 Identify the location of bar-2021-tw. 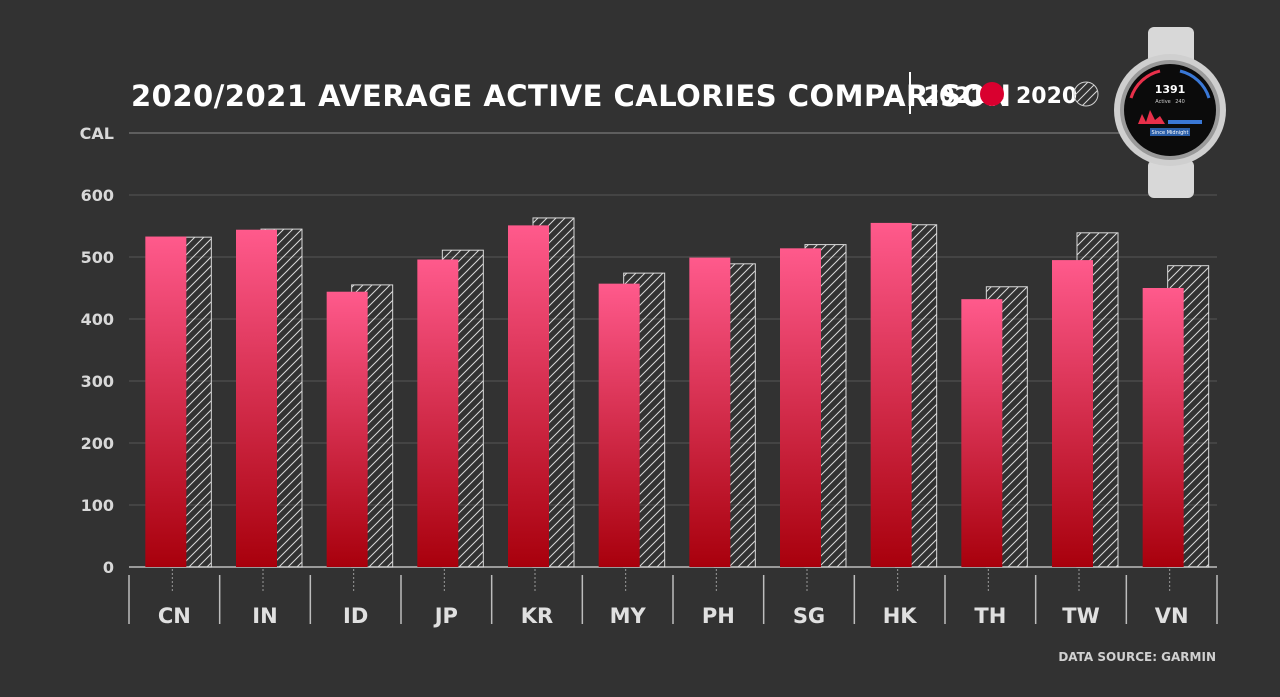
(1072, 413).